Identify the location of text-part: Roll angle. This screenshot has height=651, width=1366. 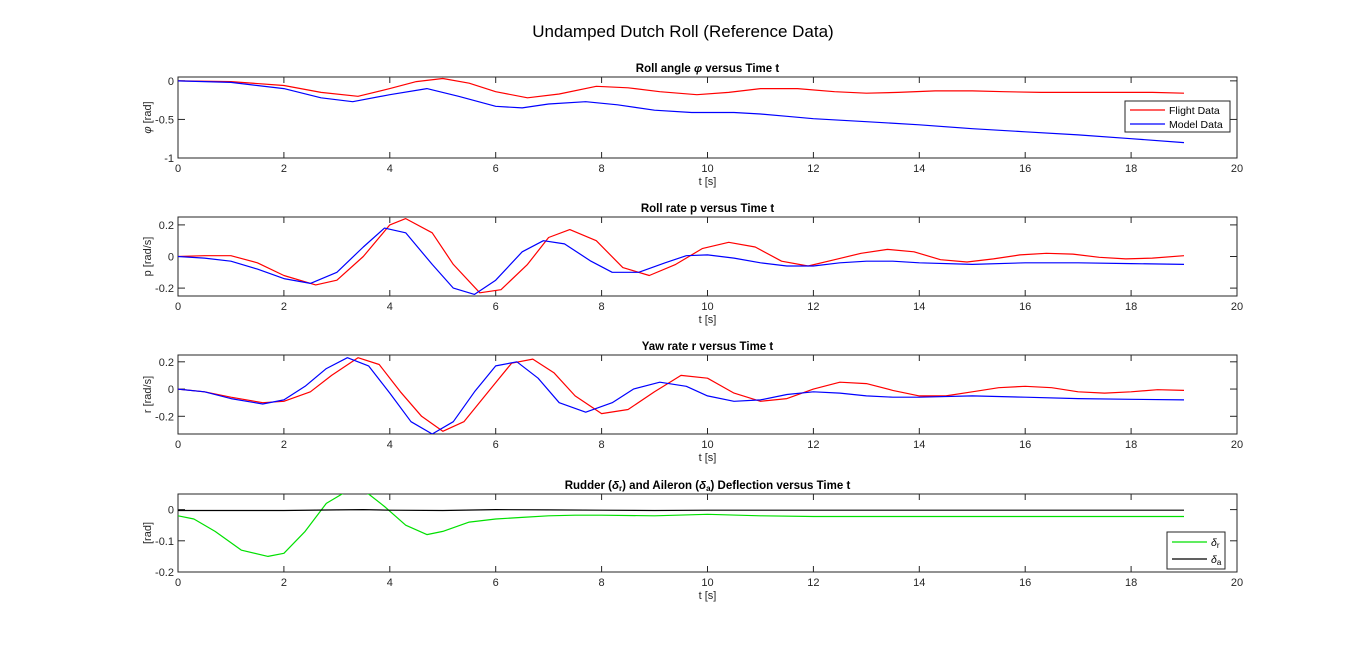
(665, 69).